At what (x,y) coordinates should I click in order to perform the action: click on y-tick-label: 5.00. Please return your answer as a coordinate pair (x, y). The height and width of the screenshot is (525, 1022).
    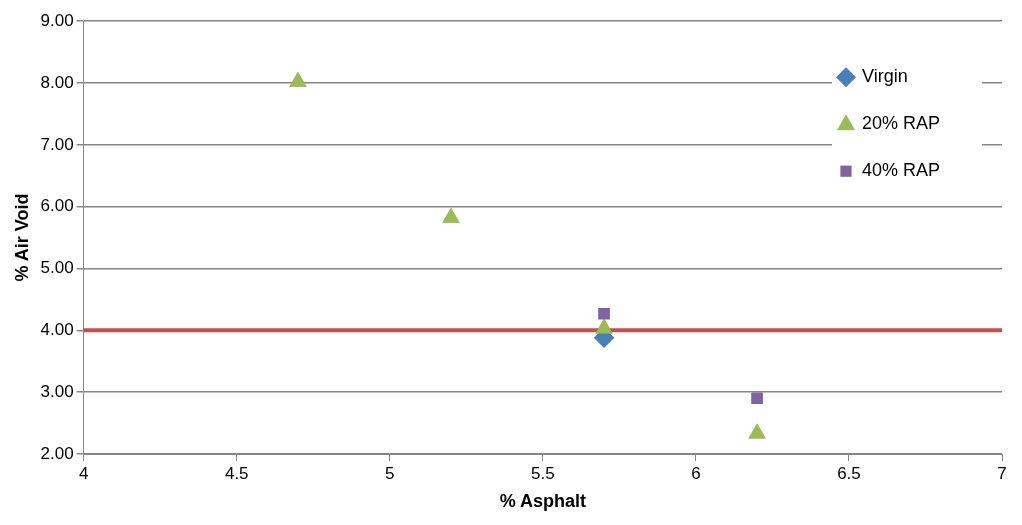
    Looking at the image, I should click on (57, 268).